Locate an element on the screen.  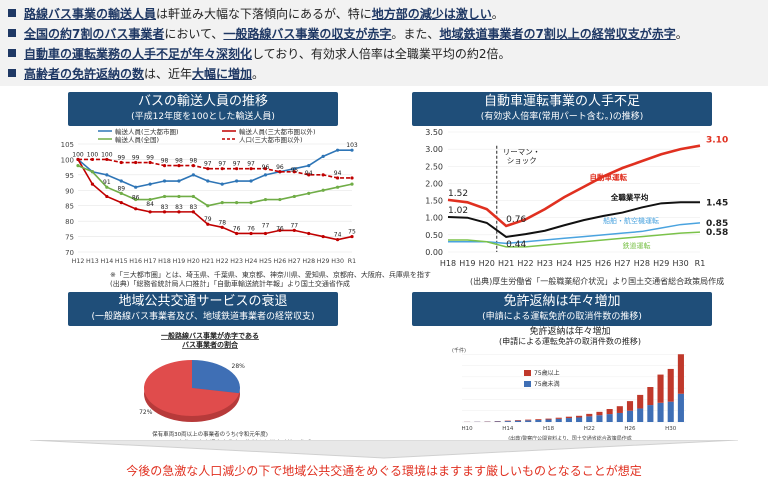
x-tick-label: H14 is located at coordinates (106, 261).